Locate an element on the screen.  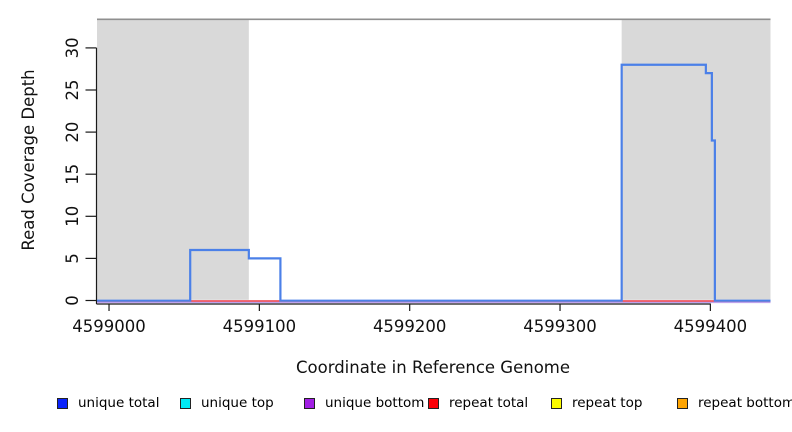
y-tick-label: 15 is located at coordinates (72, 174).